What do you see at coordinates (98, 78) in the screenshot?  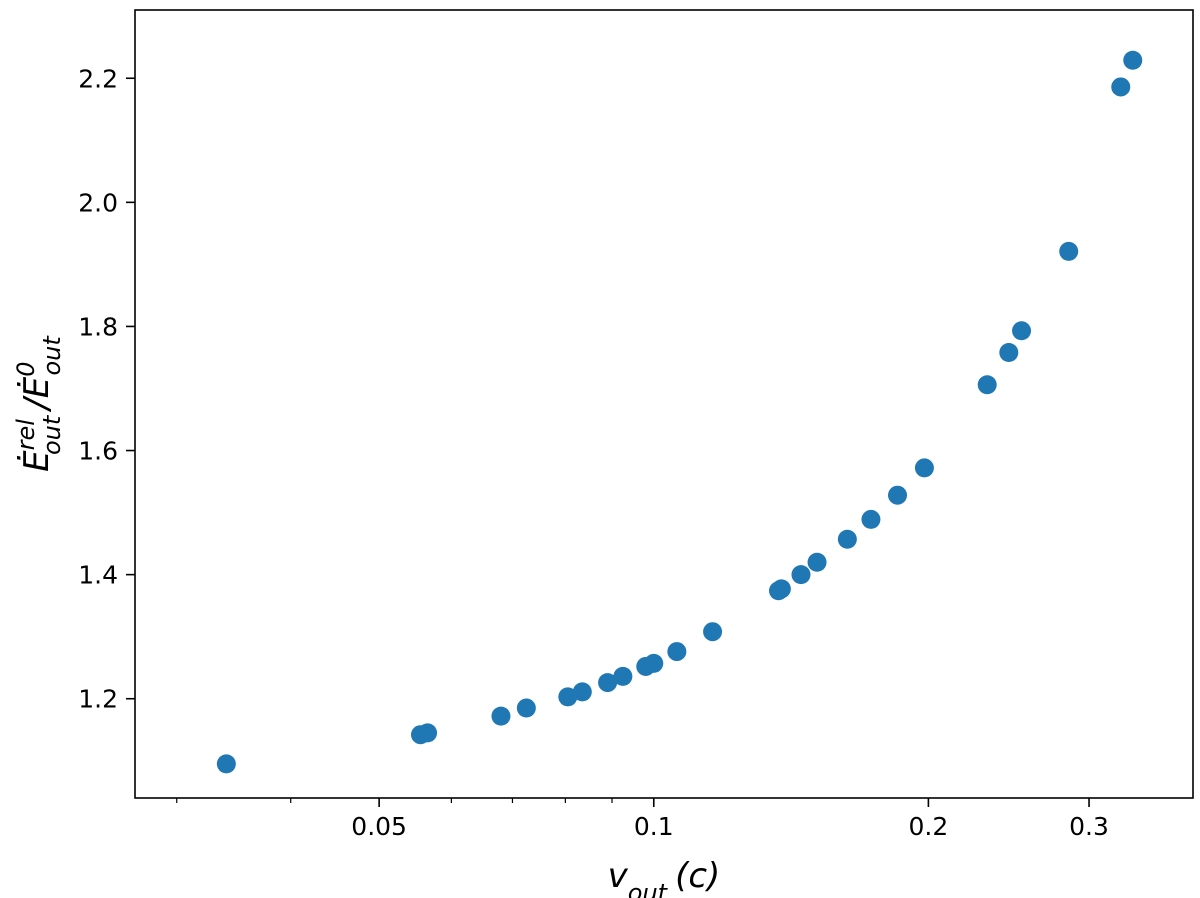 I see `y-tick-label: 2.2` at bounding box center [98, 78].